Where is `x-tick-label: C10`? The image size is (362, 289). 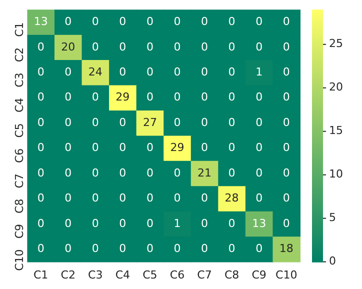 x-tick-label: C10 is located at coordinates (287, 275).